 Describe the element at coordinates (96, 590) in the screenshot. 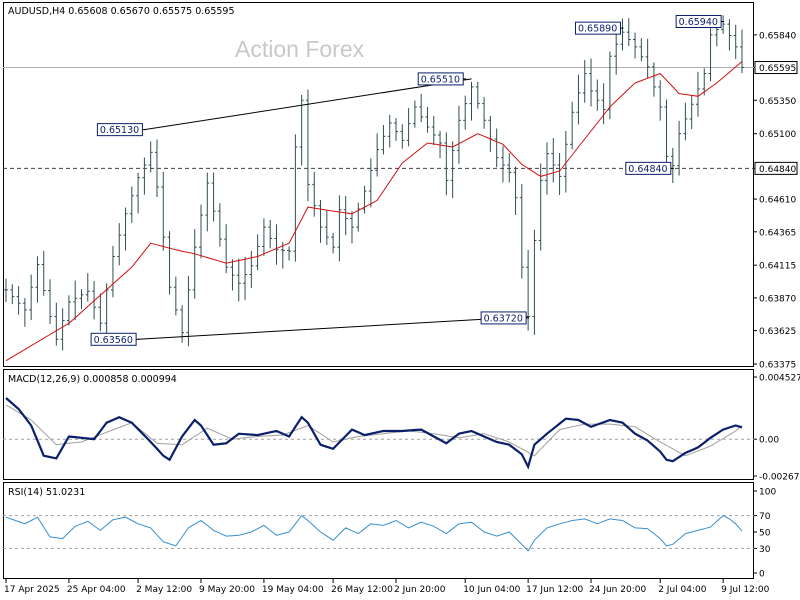

I see `x-tick-label: 25 Apr 04:00` at that location.